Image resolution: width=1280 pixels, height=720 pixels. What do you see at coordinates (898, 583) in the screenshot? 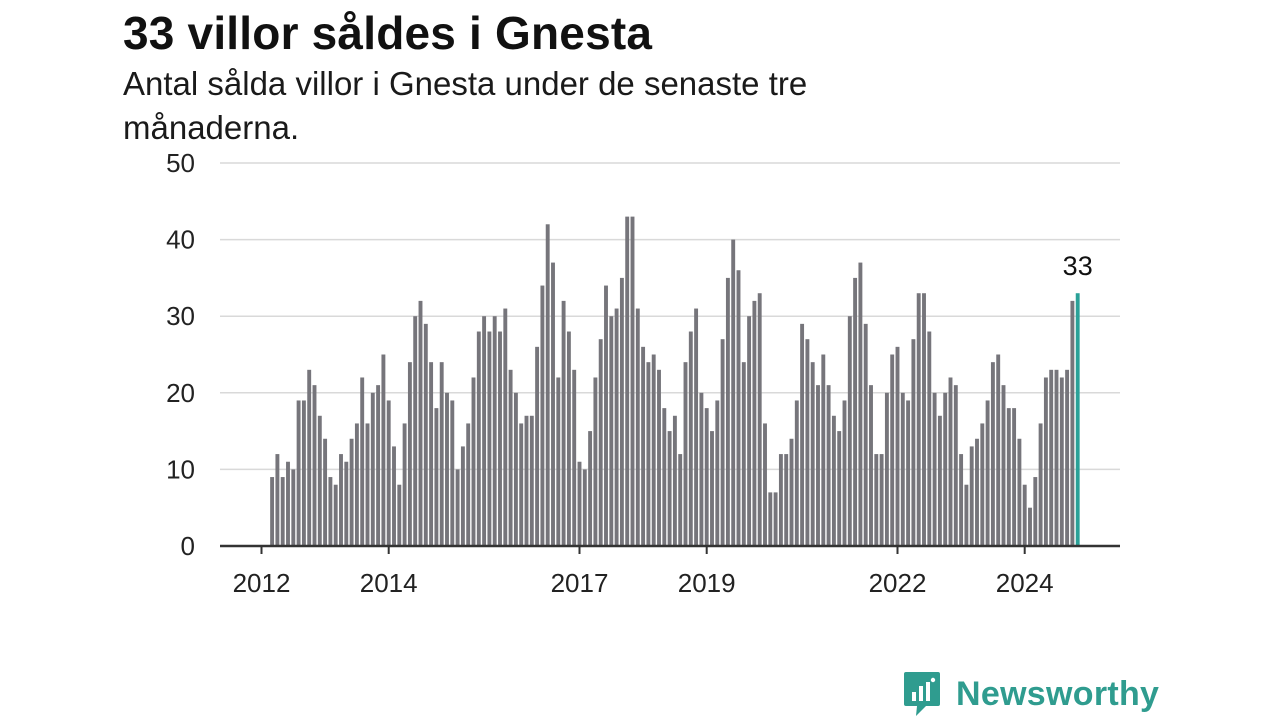
I see `x-tick-label: 2022` at bounding box center [898, 583].